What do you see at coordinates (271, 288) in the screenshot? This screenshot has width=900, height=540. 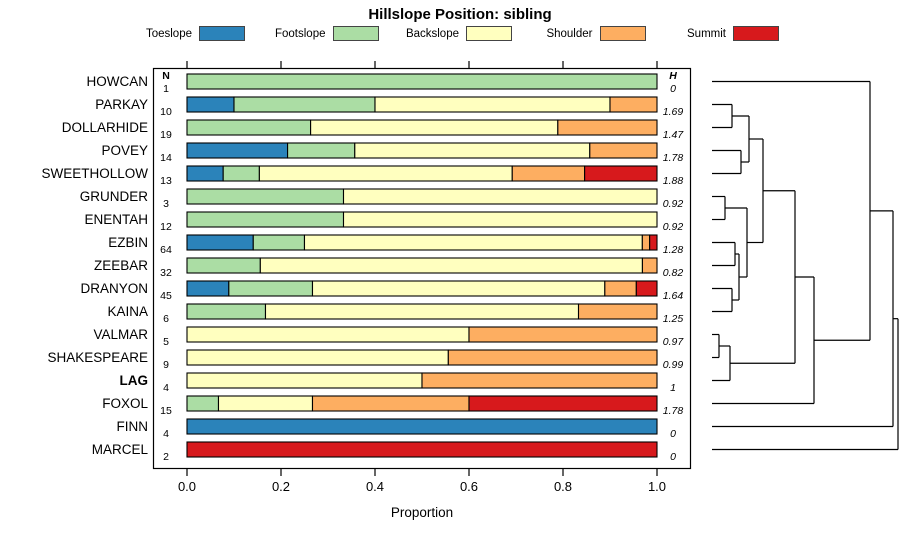 I see `bar-segment-dranyon-footslope` at bounding box center [271, 288].